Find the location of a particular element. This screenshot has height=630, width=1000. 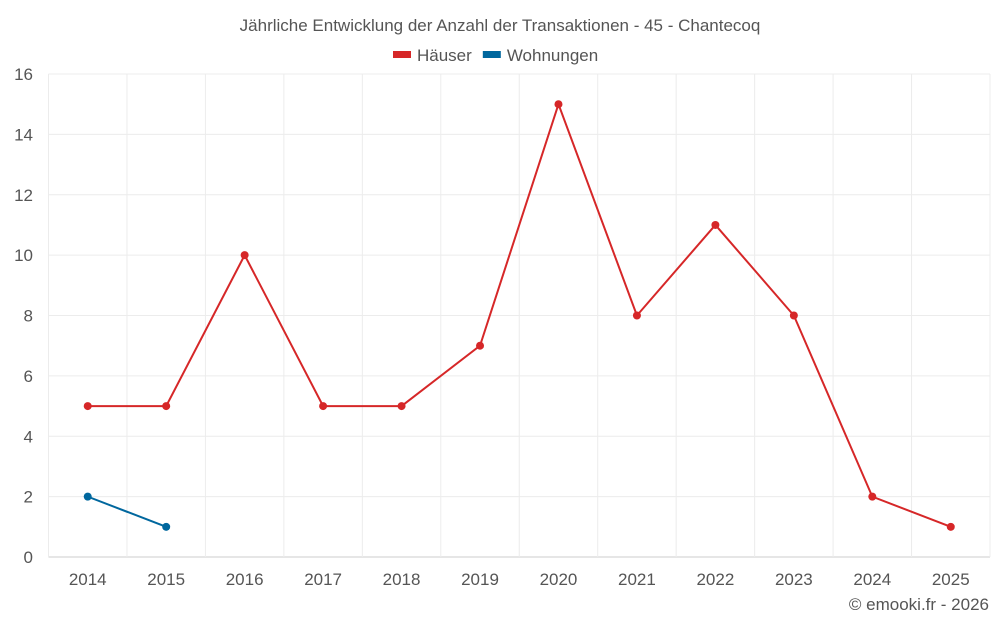

x-tick-label: 2014 is located at coordinates (88, 579).